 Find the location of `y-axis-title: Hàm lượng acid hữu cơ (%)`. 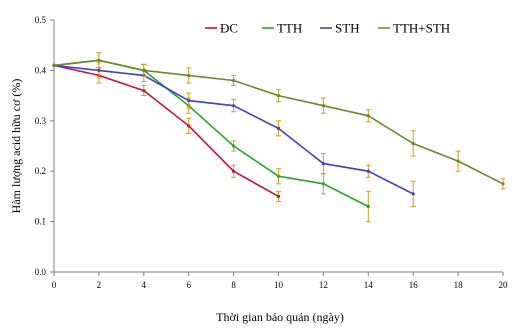

y-axis-title: Hàm lượng acid hữu cơ (%) is located at coordinates (16, 146).